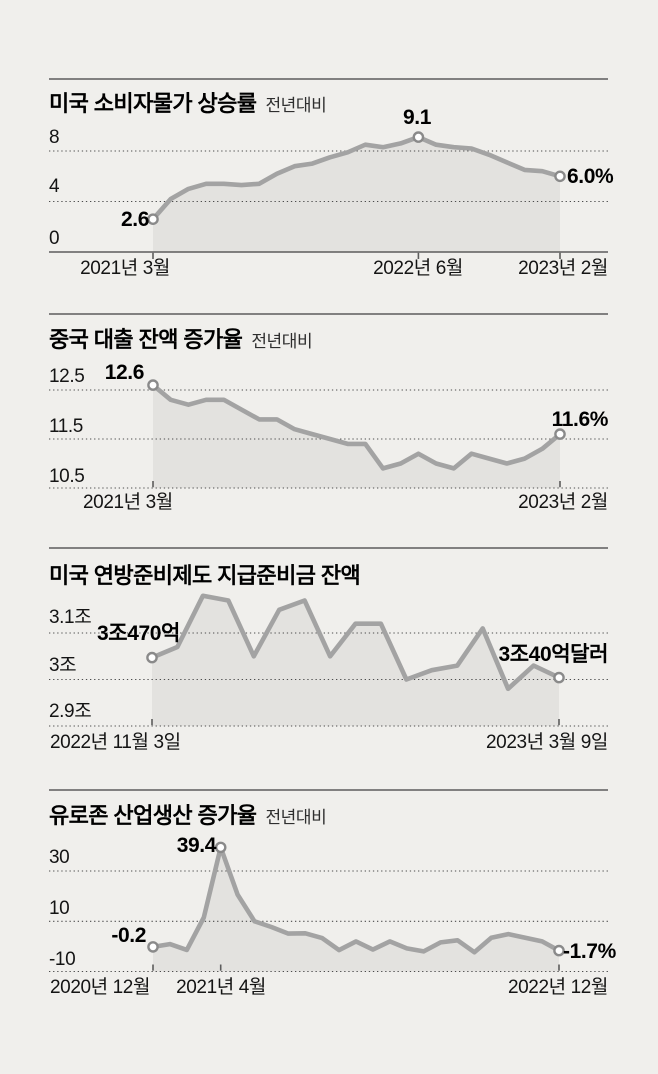 The image size is (658, 1074). Describe the element at coordinates (590, 176) in the screenshot. I see `end-value-label: 6.0%` at that location.